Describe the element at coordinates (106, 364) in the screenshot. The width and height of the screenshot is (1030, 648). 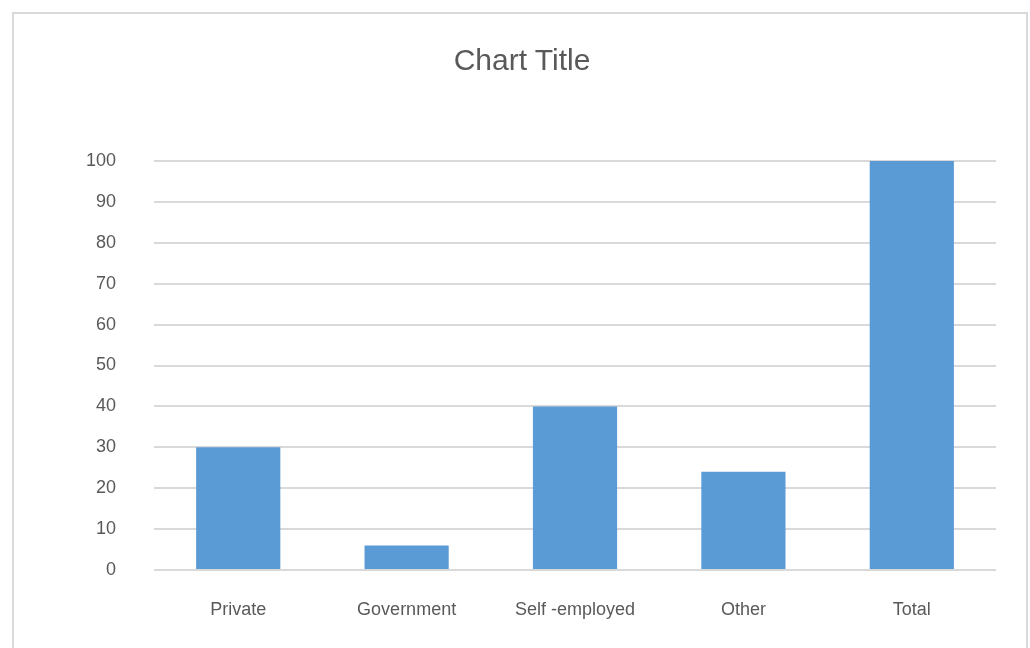
I see `y-tick-label: 50` at that location.